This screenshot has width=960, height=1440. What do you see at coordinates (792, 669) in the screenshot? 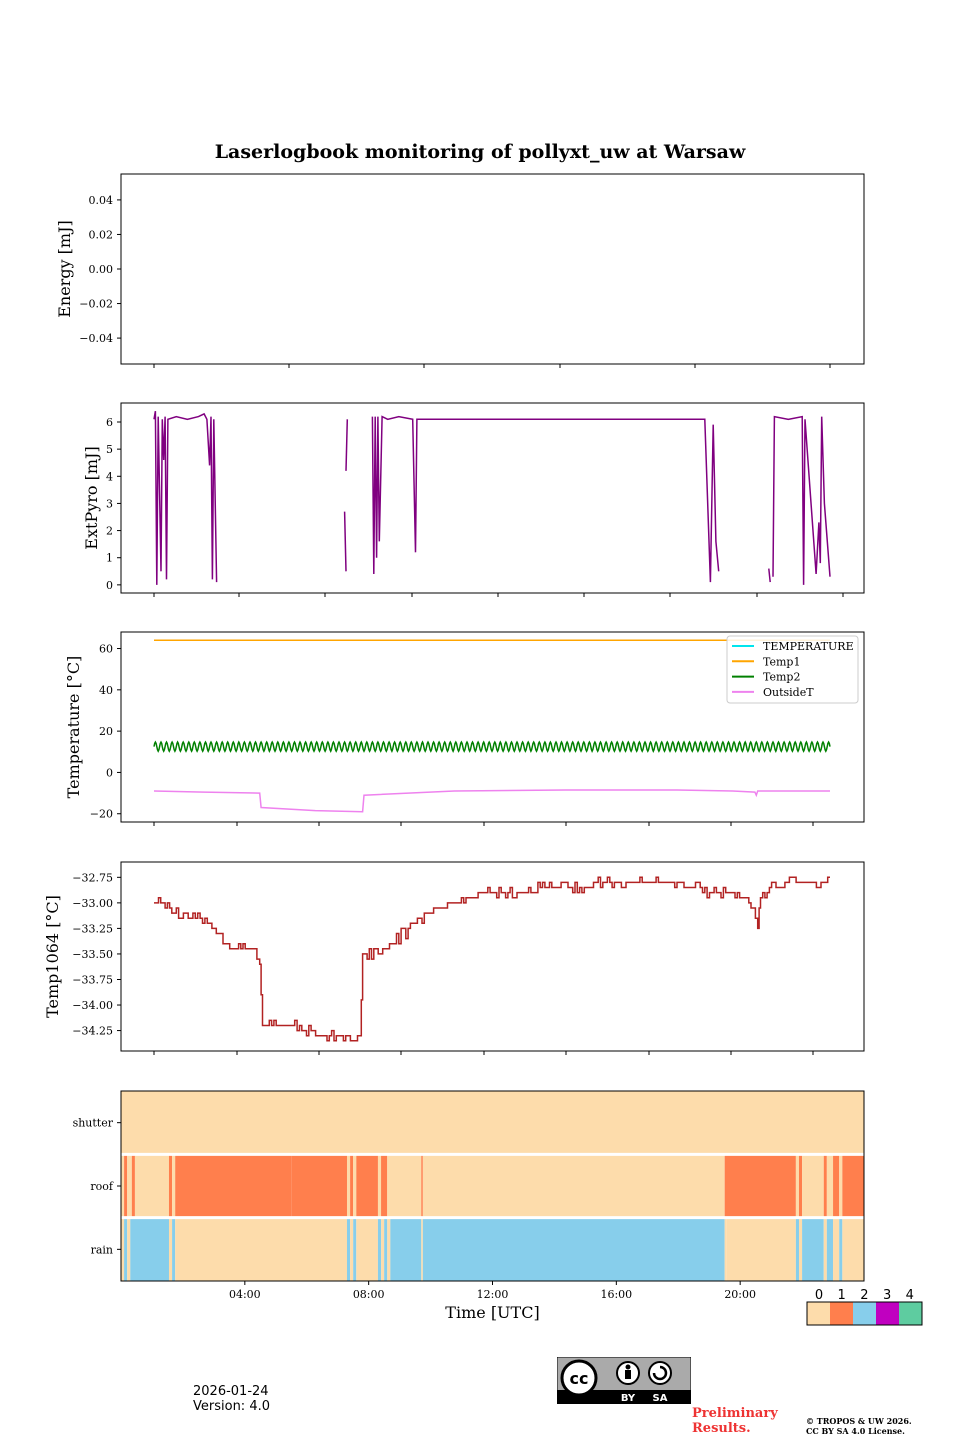
I see `temperature-legend-box` at bounding box center [792, 669].